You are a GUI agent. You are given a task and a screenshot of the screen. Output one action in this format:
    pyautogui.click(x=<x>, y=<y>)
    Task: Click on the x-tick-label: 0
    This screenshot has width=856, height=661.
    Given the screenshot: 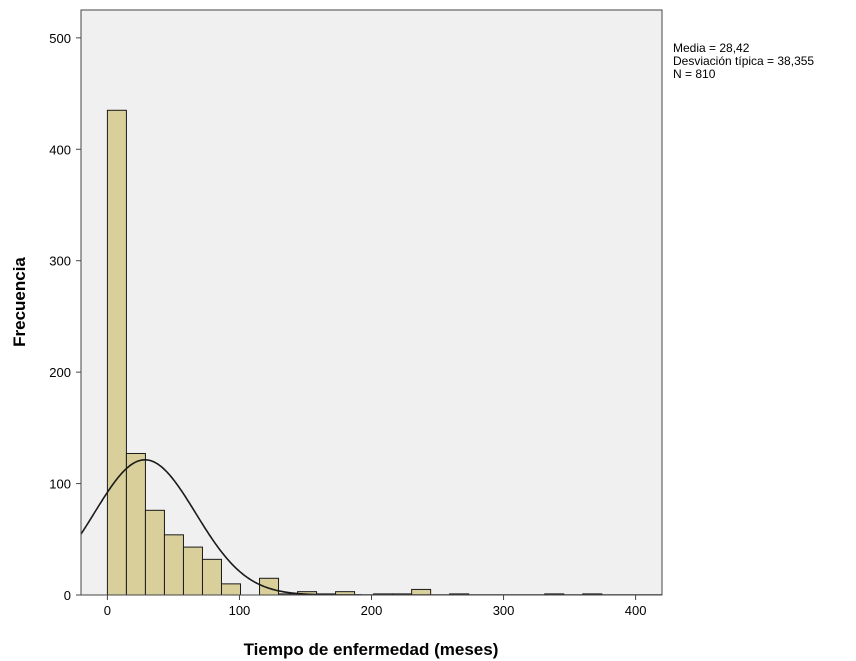 What is the action you would take?
    pyautogui.click(x=107, y=610)
    